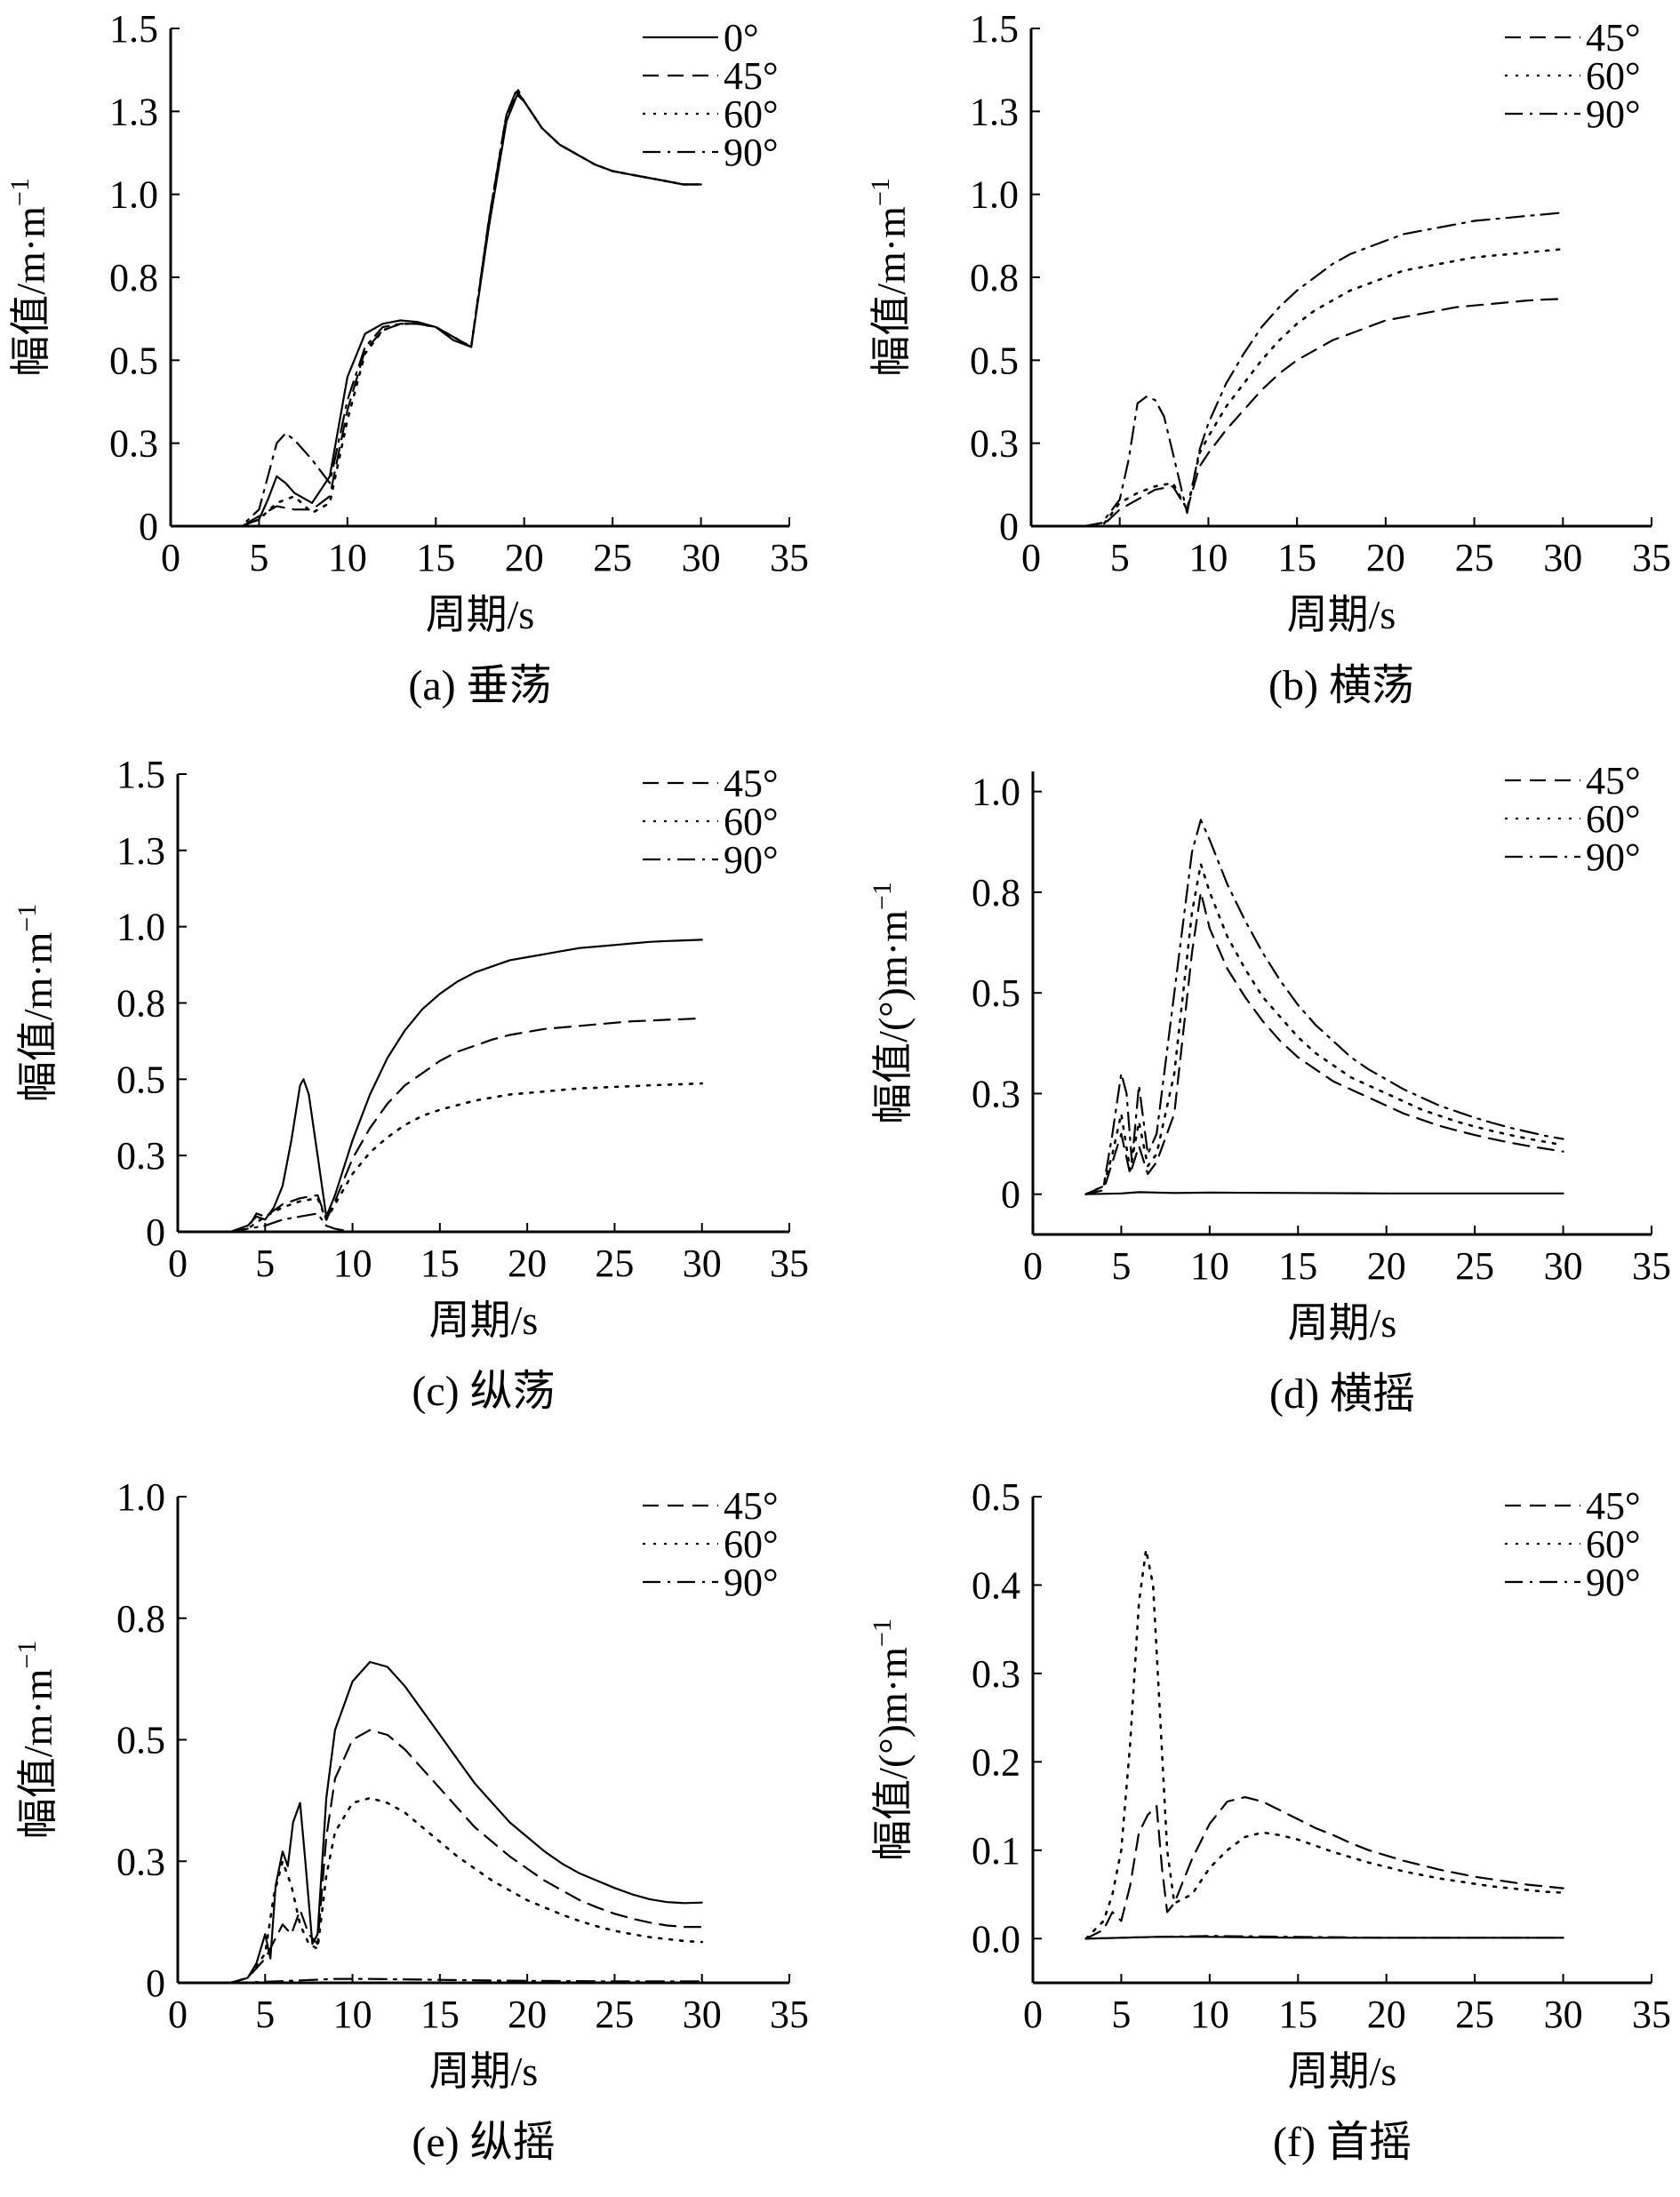 This screenshot has height=2197, width=1680. I want to click on y-tick-label: 0.2, so click(996, 1762).